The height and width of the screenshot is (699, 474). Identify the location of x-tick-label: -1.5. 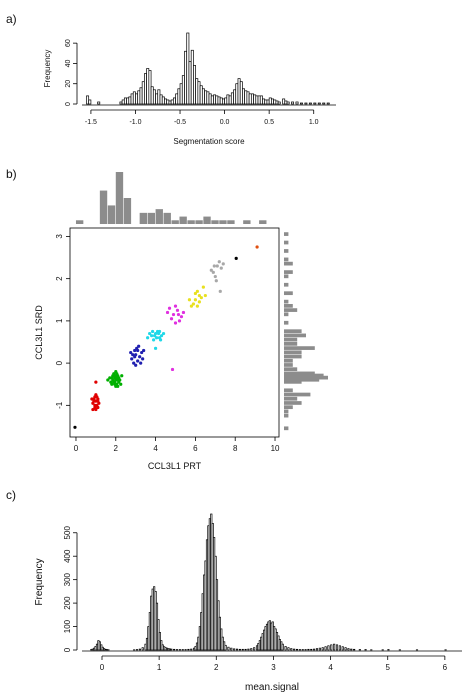
(91, 122).